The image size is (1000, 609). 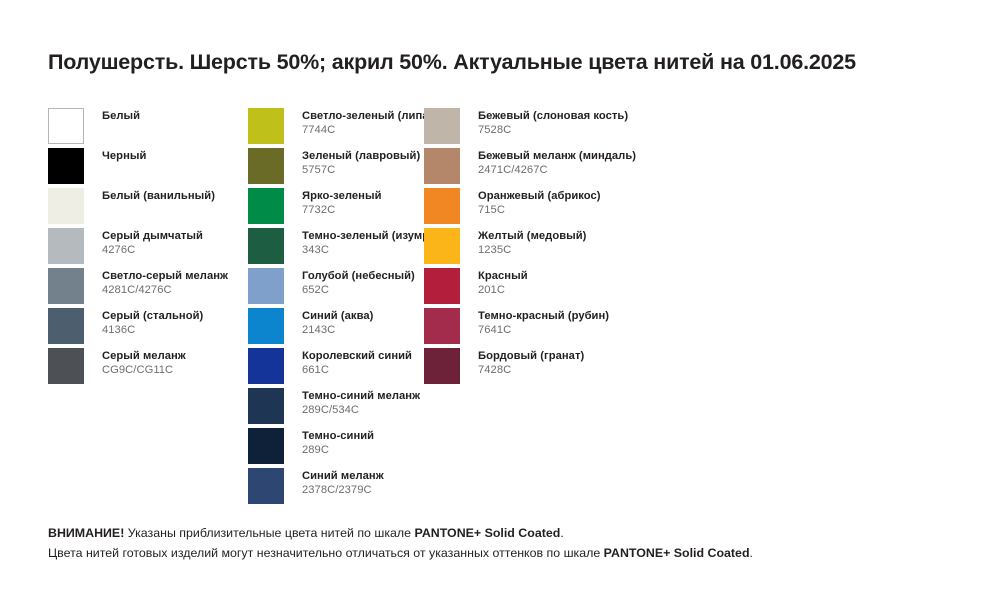 What do you see at coordinates (491, 290) in the screenshot?
I see `swatch-pantone-code: 201C` at bounding box center [491, 290].